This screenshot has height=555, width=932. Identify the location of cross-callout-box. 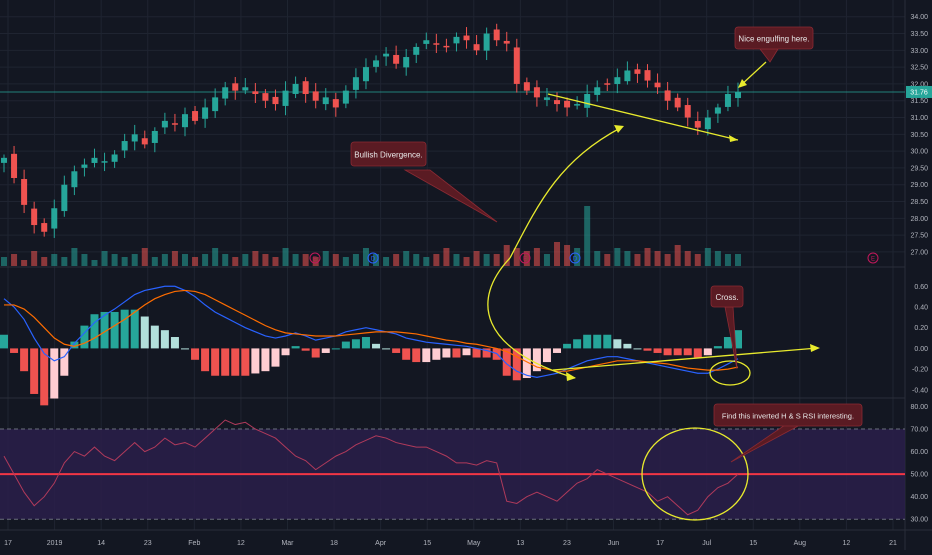
(727, 296).